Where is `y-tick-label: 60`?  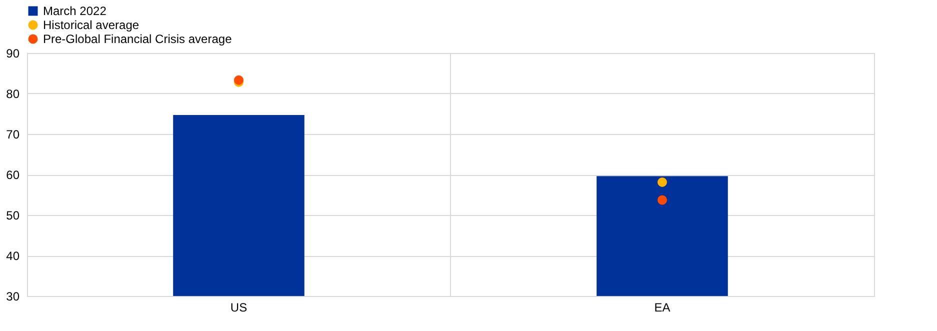
y-tick-label: 60 is located at coordinates (13, 175).